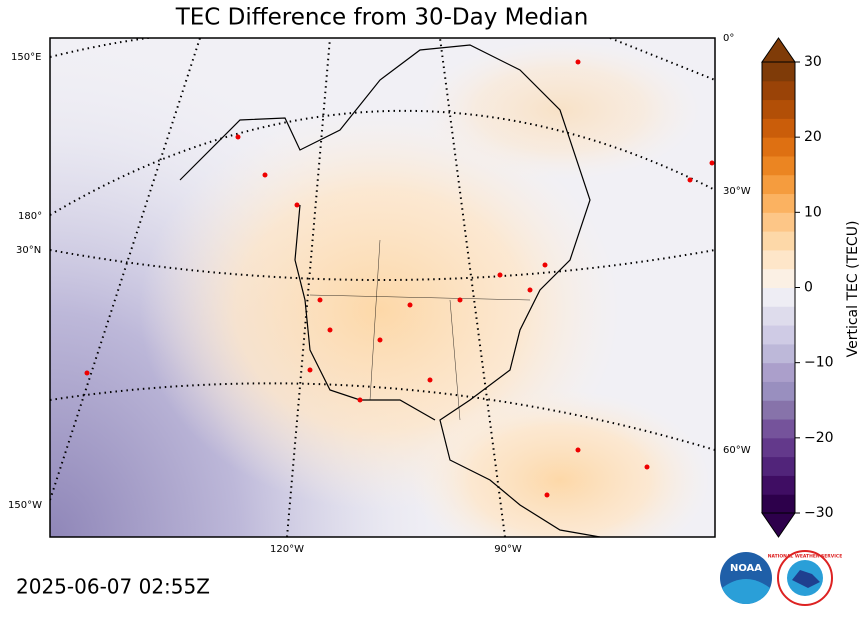 This screenshot has width=867, height=620. I want to click on graticule-label: 150°E, so click(26, 57).